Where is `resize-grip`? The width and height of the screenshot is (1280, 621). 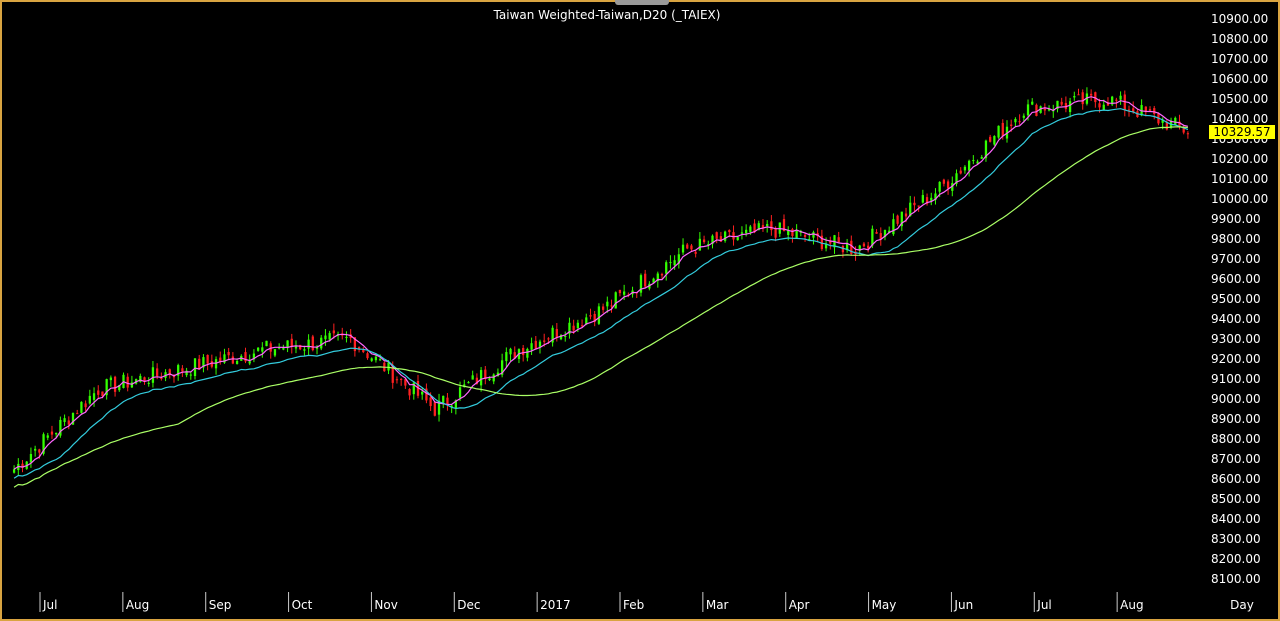
resize-grip is located at coordinates (642, 2).